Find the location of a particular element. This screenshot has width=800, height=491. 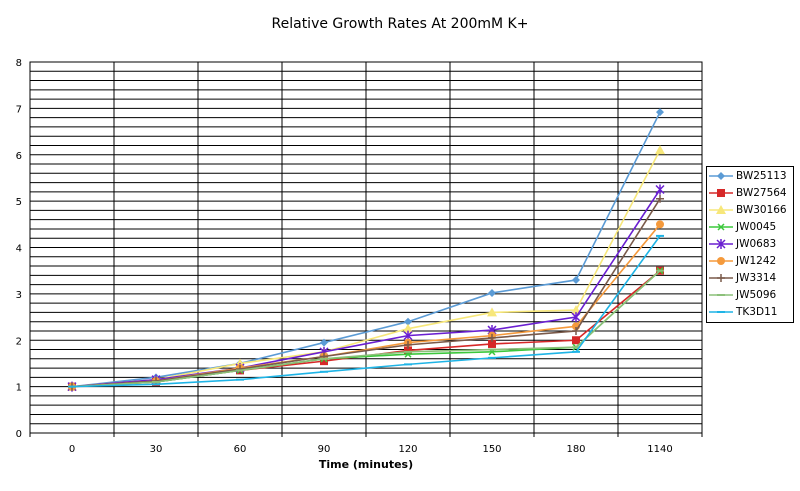

legend-item: JW3314 is located at coordinates (750, 277).